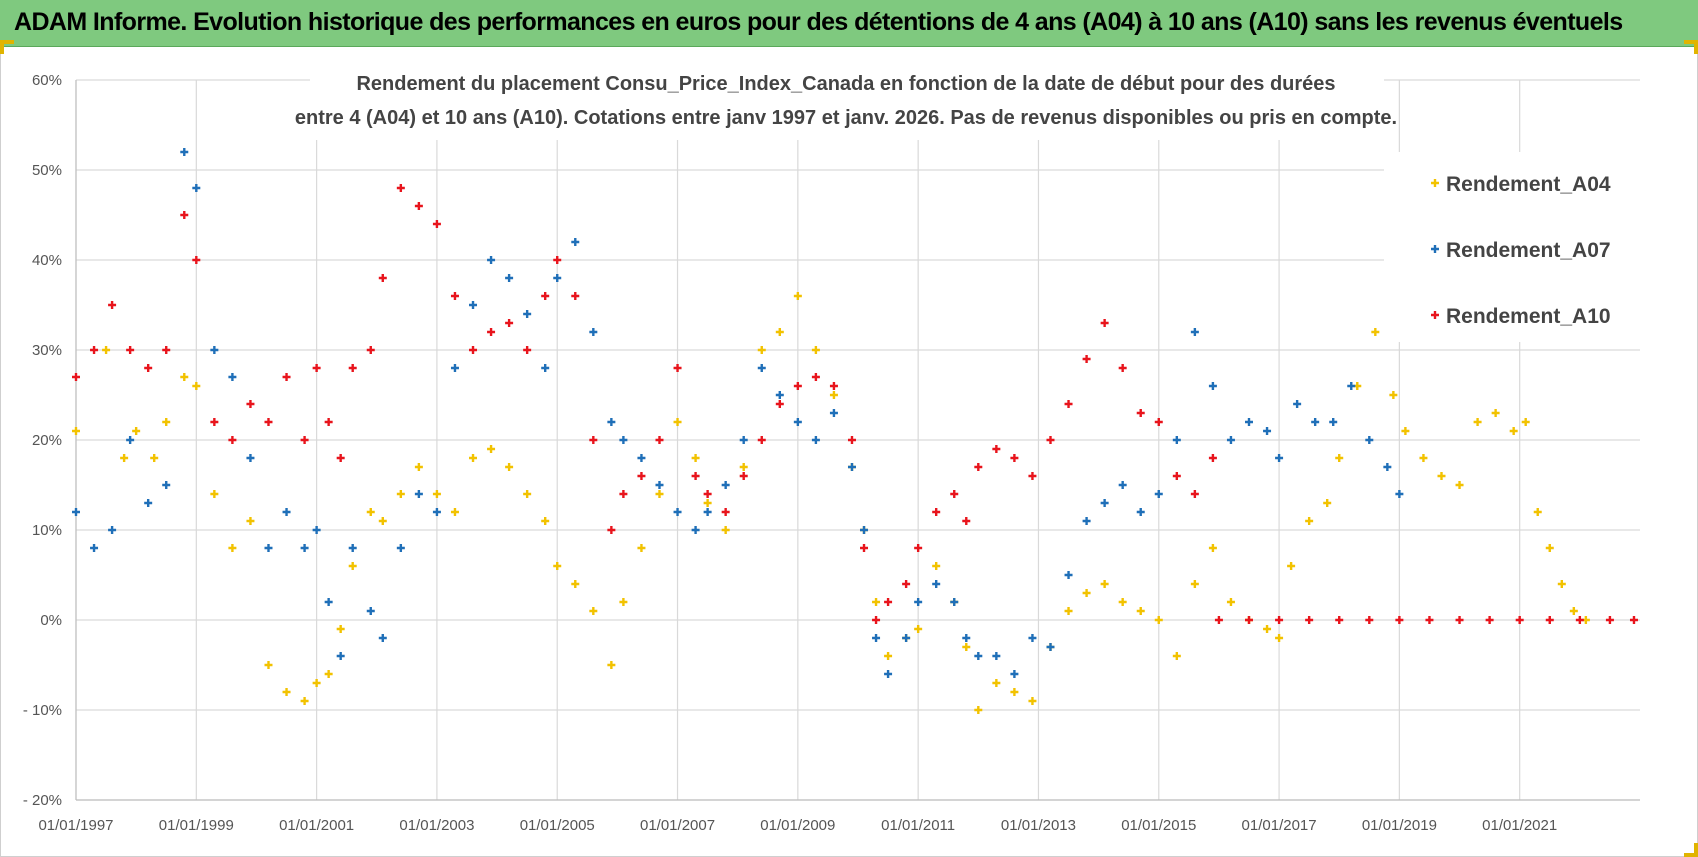 The height and width of the screenshot is (857, 1698). Describe the element at coordinates (1435, 249) in the screenshot. I see `legend-marker` at that location.